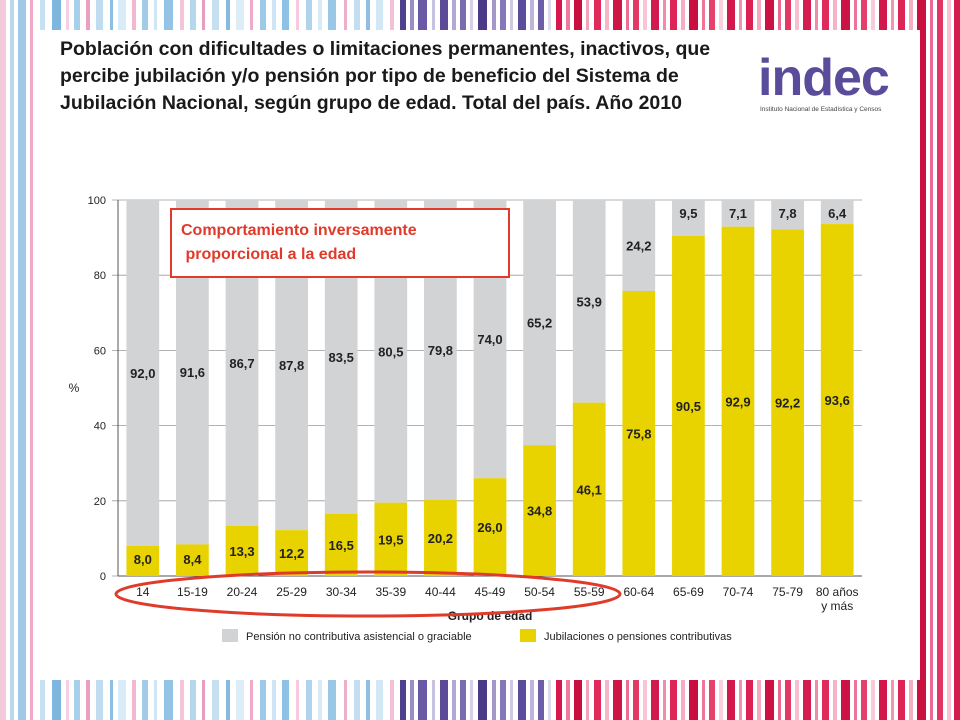  Describe the element at coordinates (100, 427) in the screenshot. I see `y-tick-label: 40` at that location.